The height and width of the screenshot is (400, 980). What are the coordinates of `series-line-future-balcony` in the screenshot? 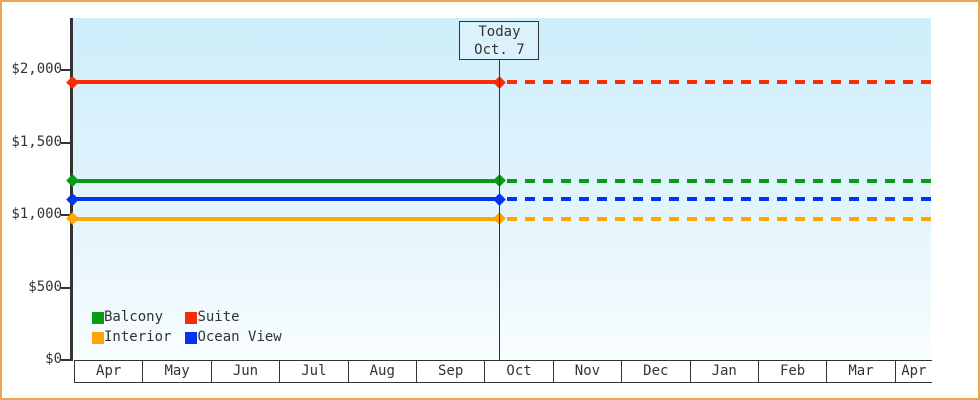 It's located at (715, 180).